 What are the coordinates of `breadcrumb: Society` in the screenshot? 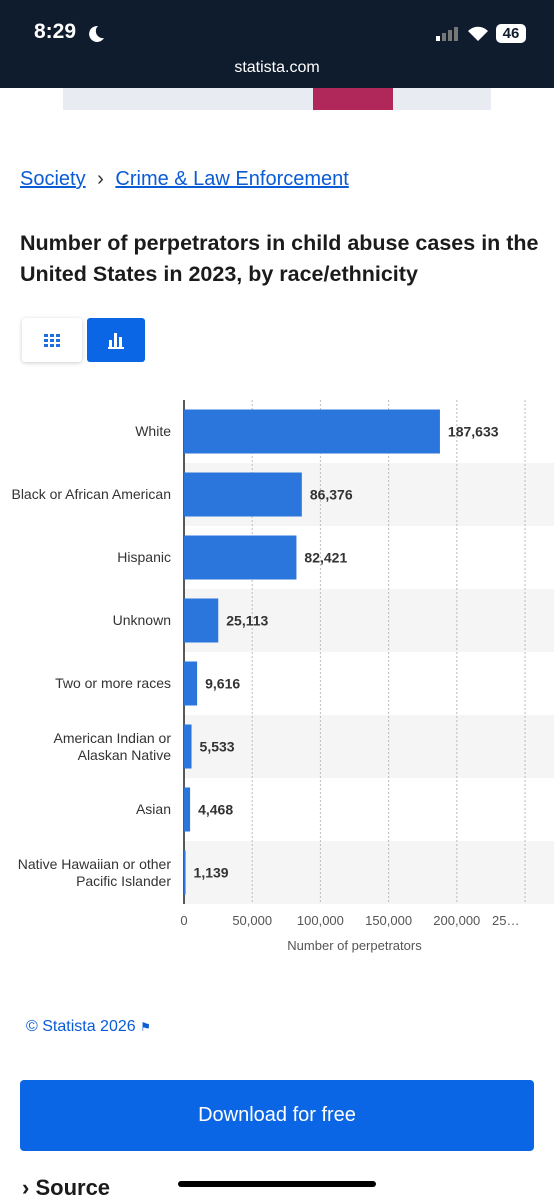 It's located at (53, 179).